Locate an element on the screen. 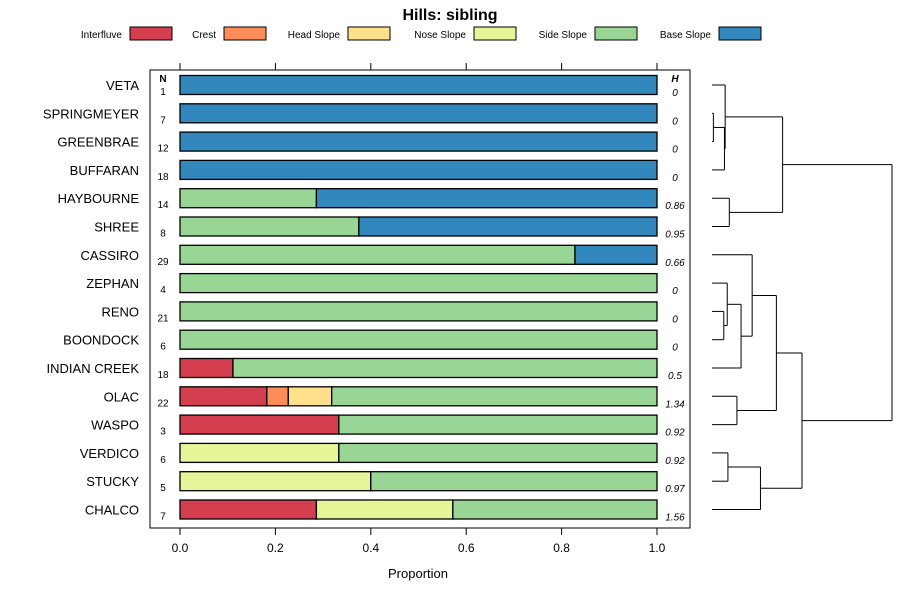  category-label-haybourne: HAYBOURNE is located at coordinates (99, 198).